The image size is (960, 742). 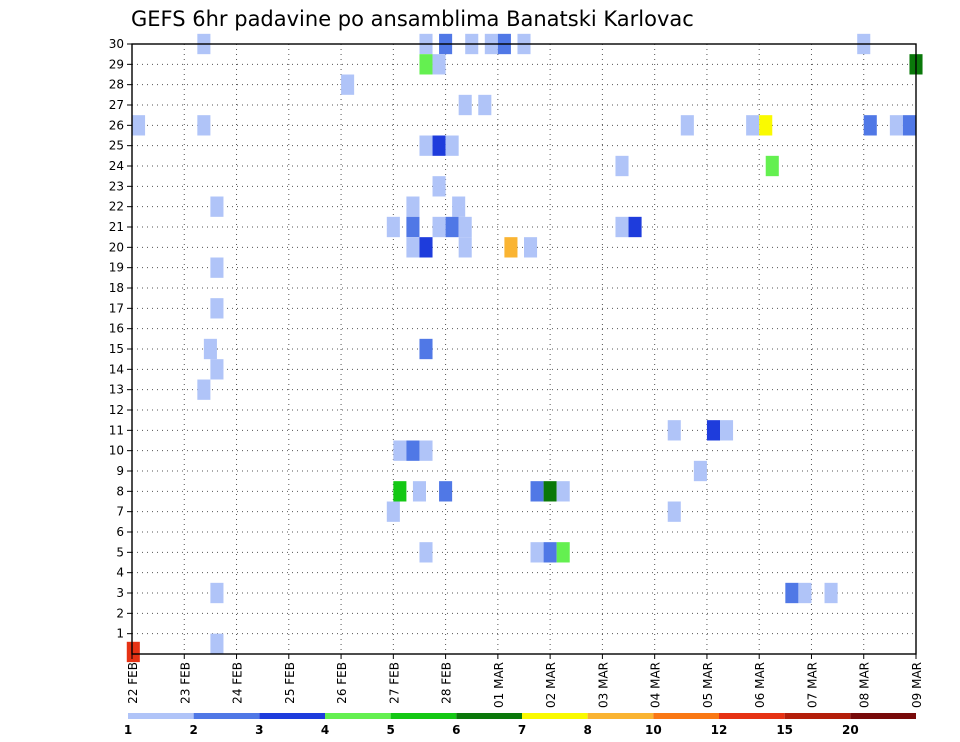 I want to click on colorbar-label: 7, so click(x=522, y=730).